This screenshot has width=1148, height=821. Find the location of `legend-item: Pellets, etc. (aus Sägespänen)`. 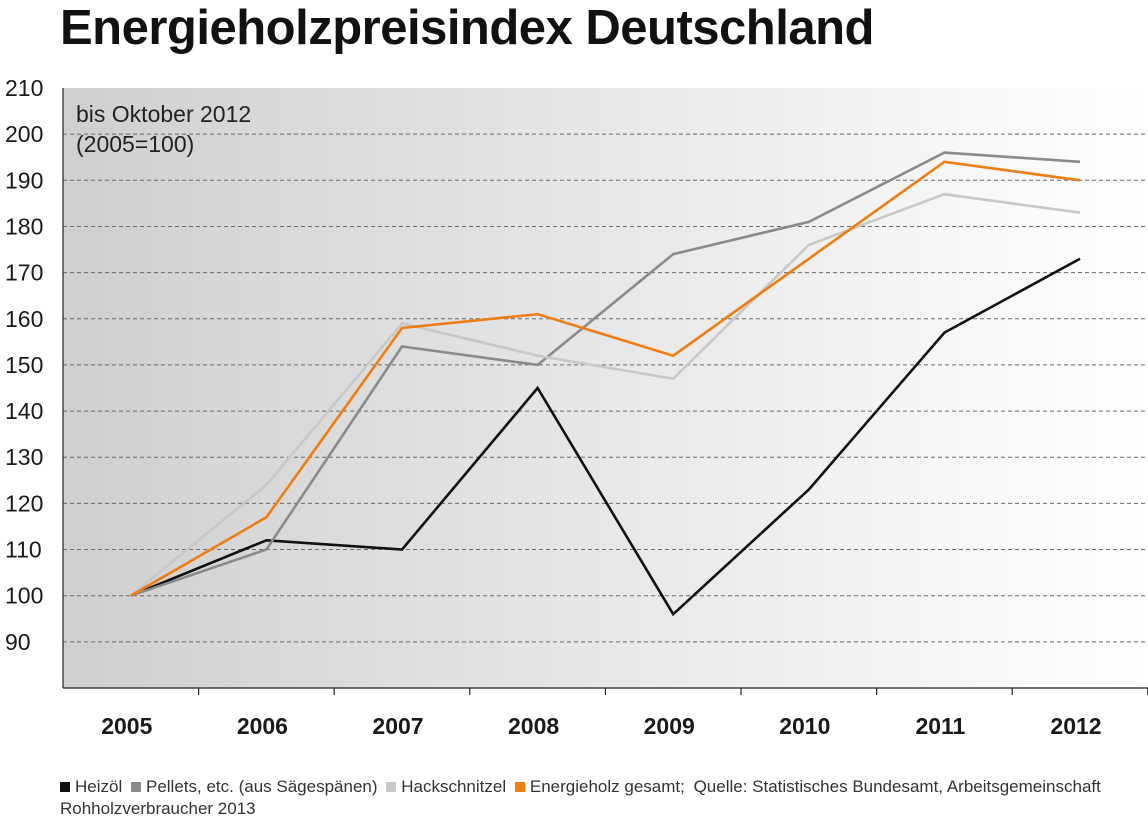

legend-item: Pellets, etc. (aus Sägespänen) is located at coordinates (254, 786).